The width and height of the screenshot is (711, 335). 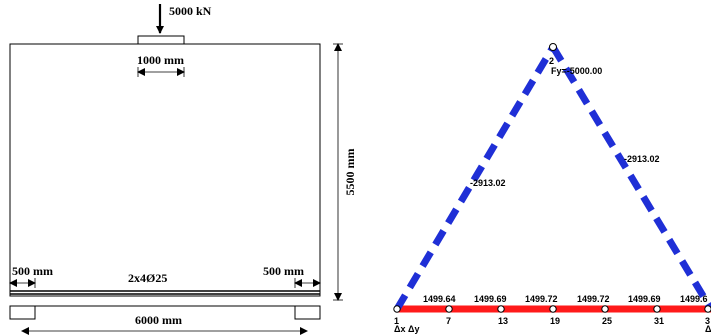 What do you see at coordinates (708, 329) in the screenshot?
I see `support-label-right: Δ` at bounding box center [708, 329].